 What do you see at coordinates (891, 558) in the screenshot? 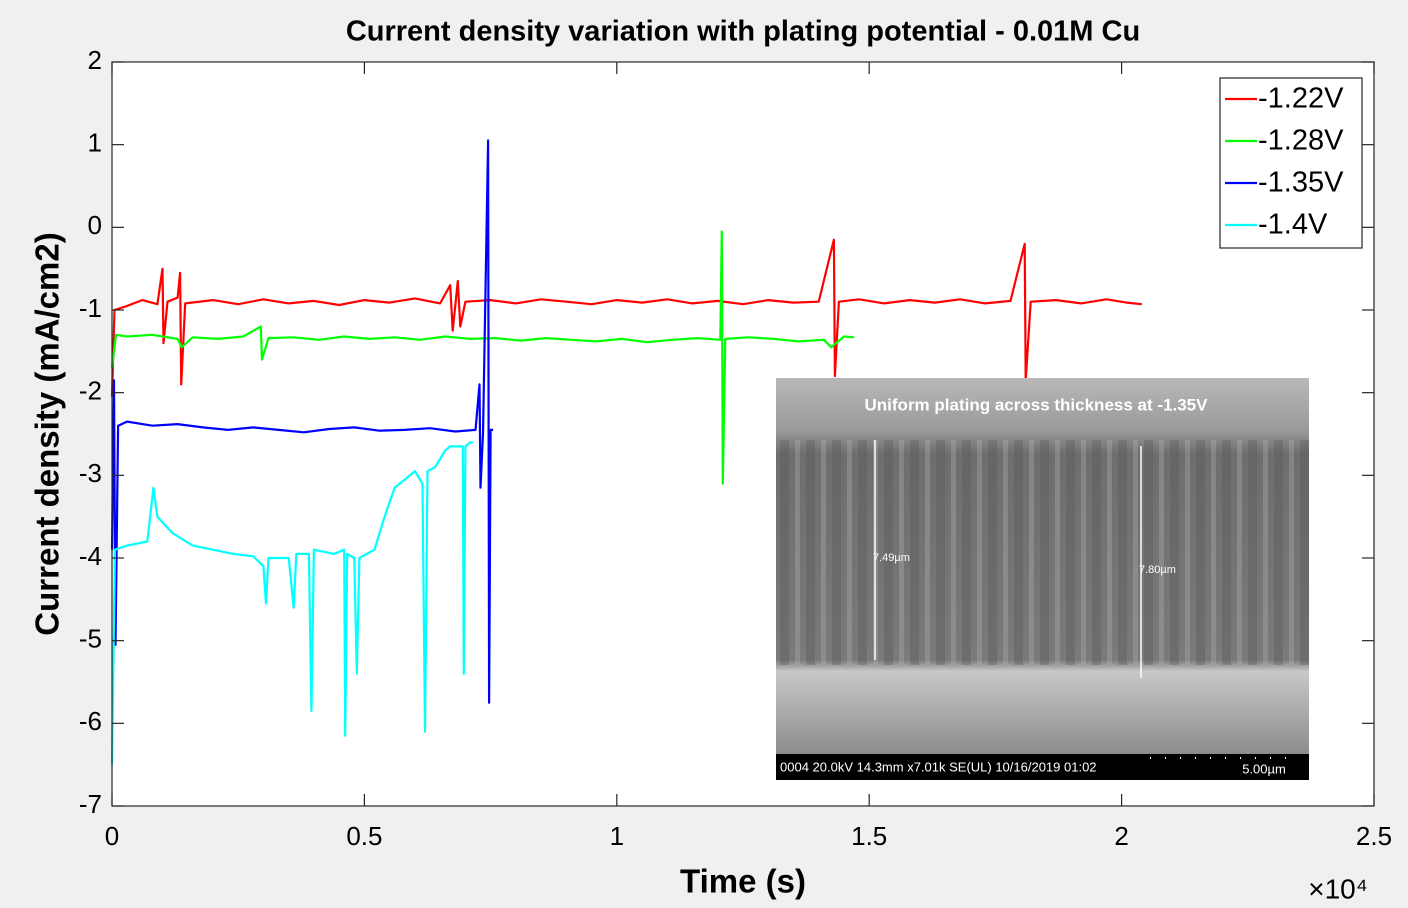
I see `measure-label: 7.49µm` at bounding box center [891, 558].